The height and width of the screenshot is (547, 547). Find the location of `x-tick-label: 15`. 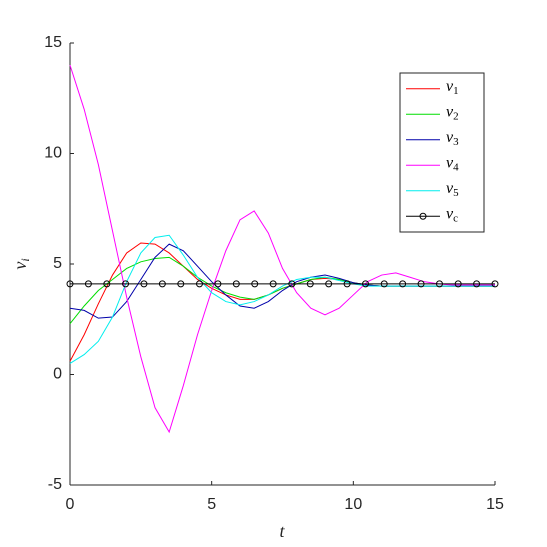

x-tick-label: 15 is located at coordinates (495, 504).